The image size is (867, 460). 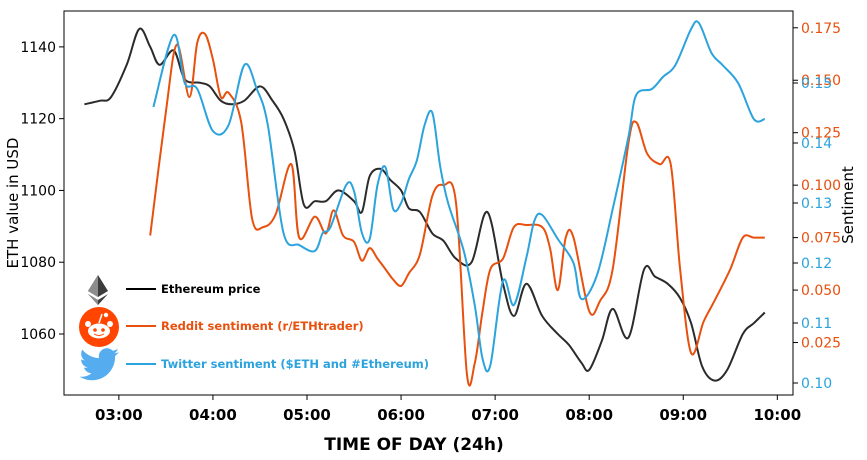 What do you see at coordinates (821, 344) in the screenshot?
I see `y-right-tick-label-reddit: 0.025` at bounding box center [821, 344].